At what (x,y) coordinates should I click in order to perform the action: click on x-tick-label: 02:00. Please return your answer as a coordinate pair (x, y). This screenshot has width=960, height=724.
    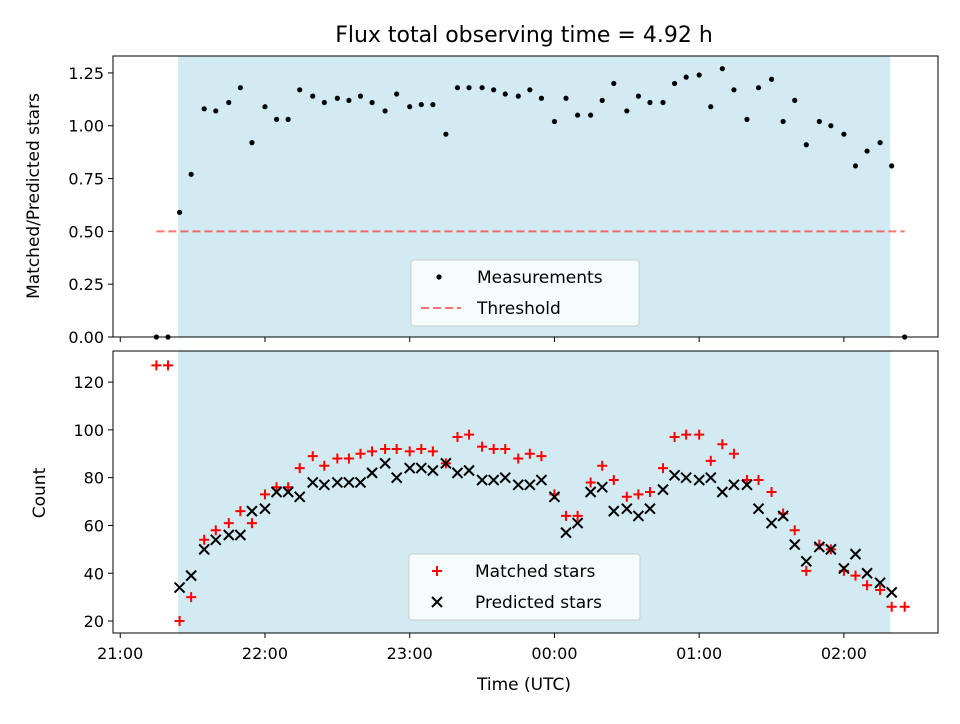
    Looking at the image, I should click on (844, 653).